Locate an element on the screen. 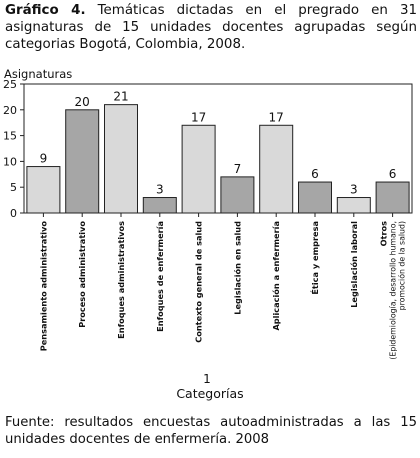 This screenshot has height=458, width=420. x-category-label: Aplicación a enfermería is located at coordinates (276, 276).